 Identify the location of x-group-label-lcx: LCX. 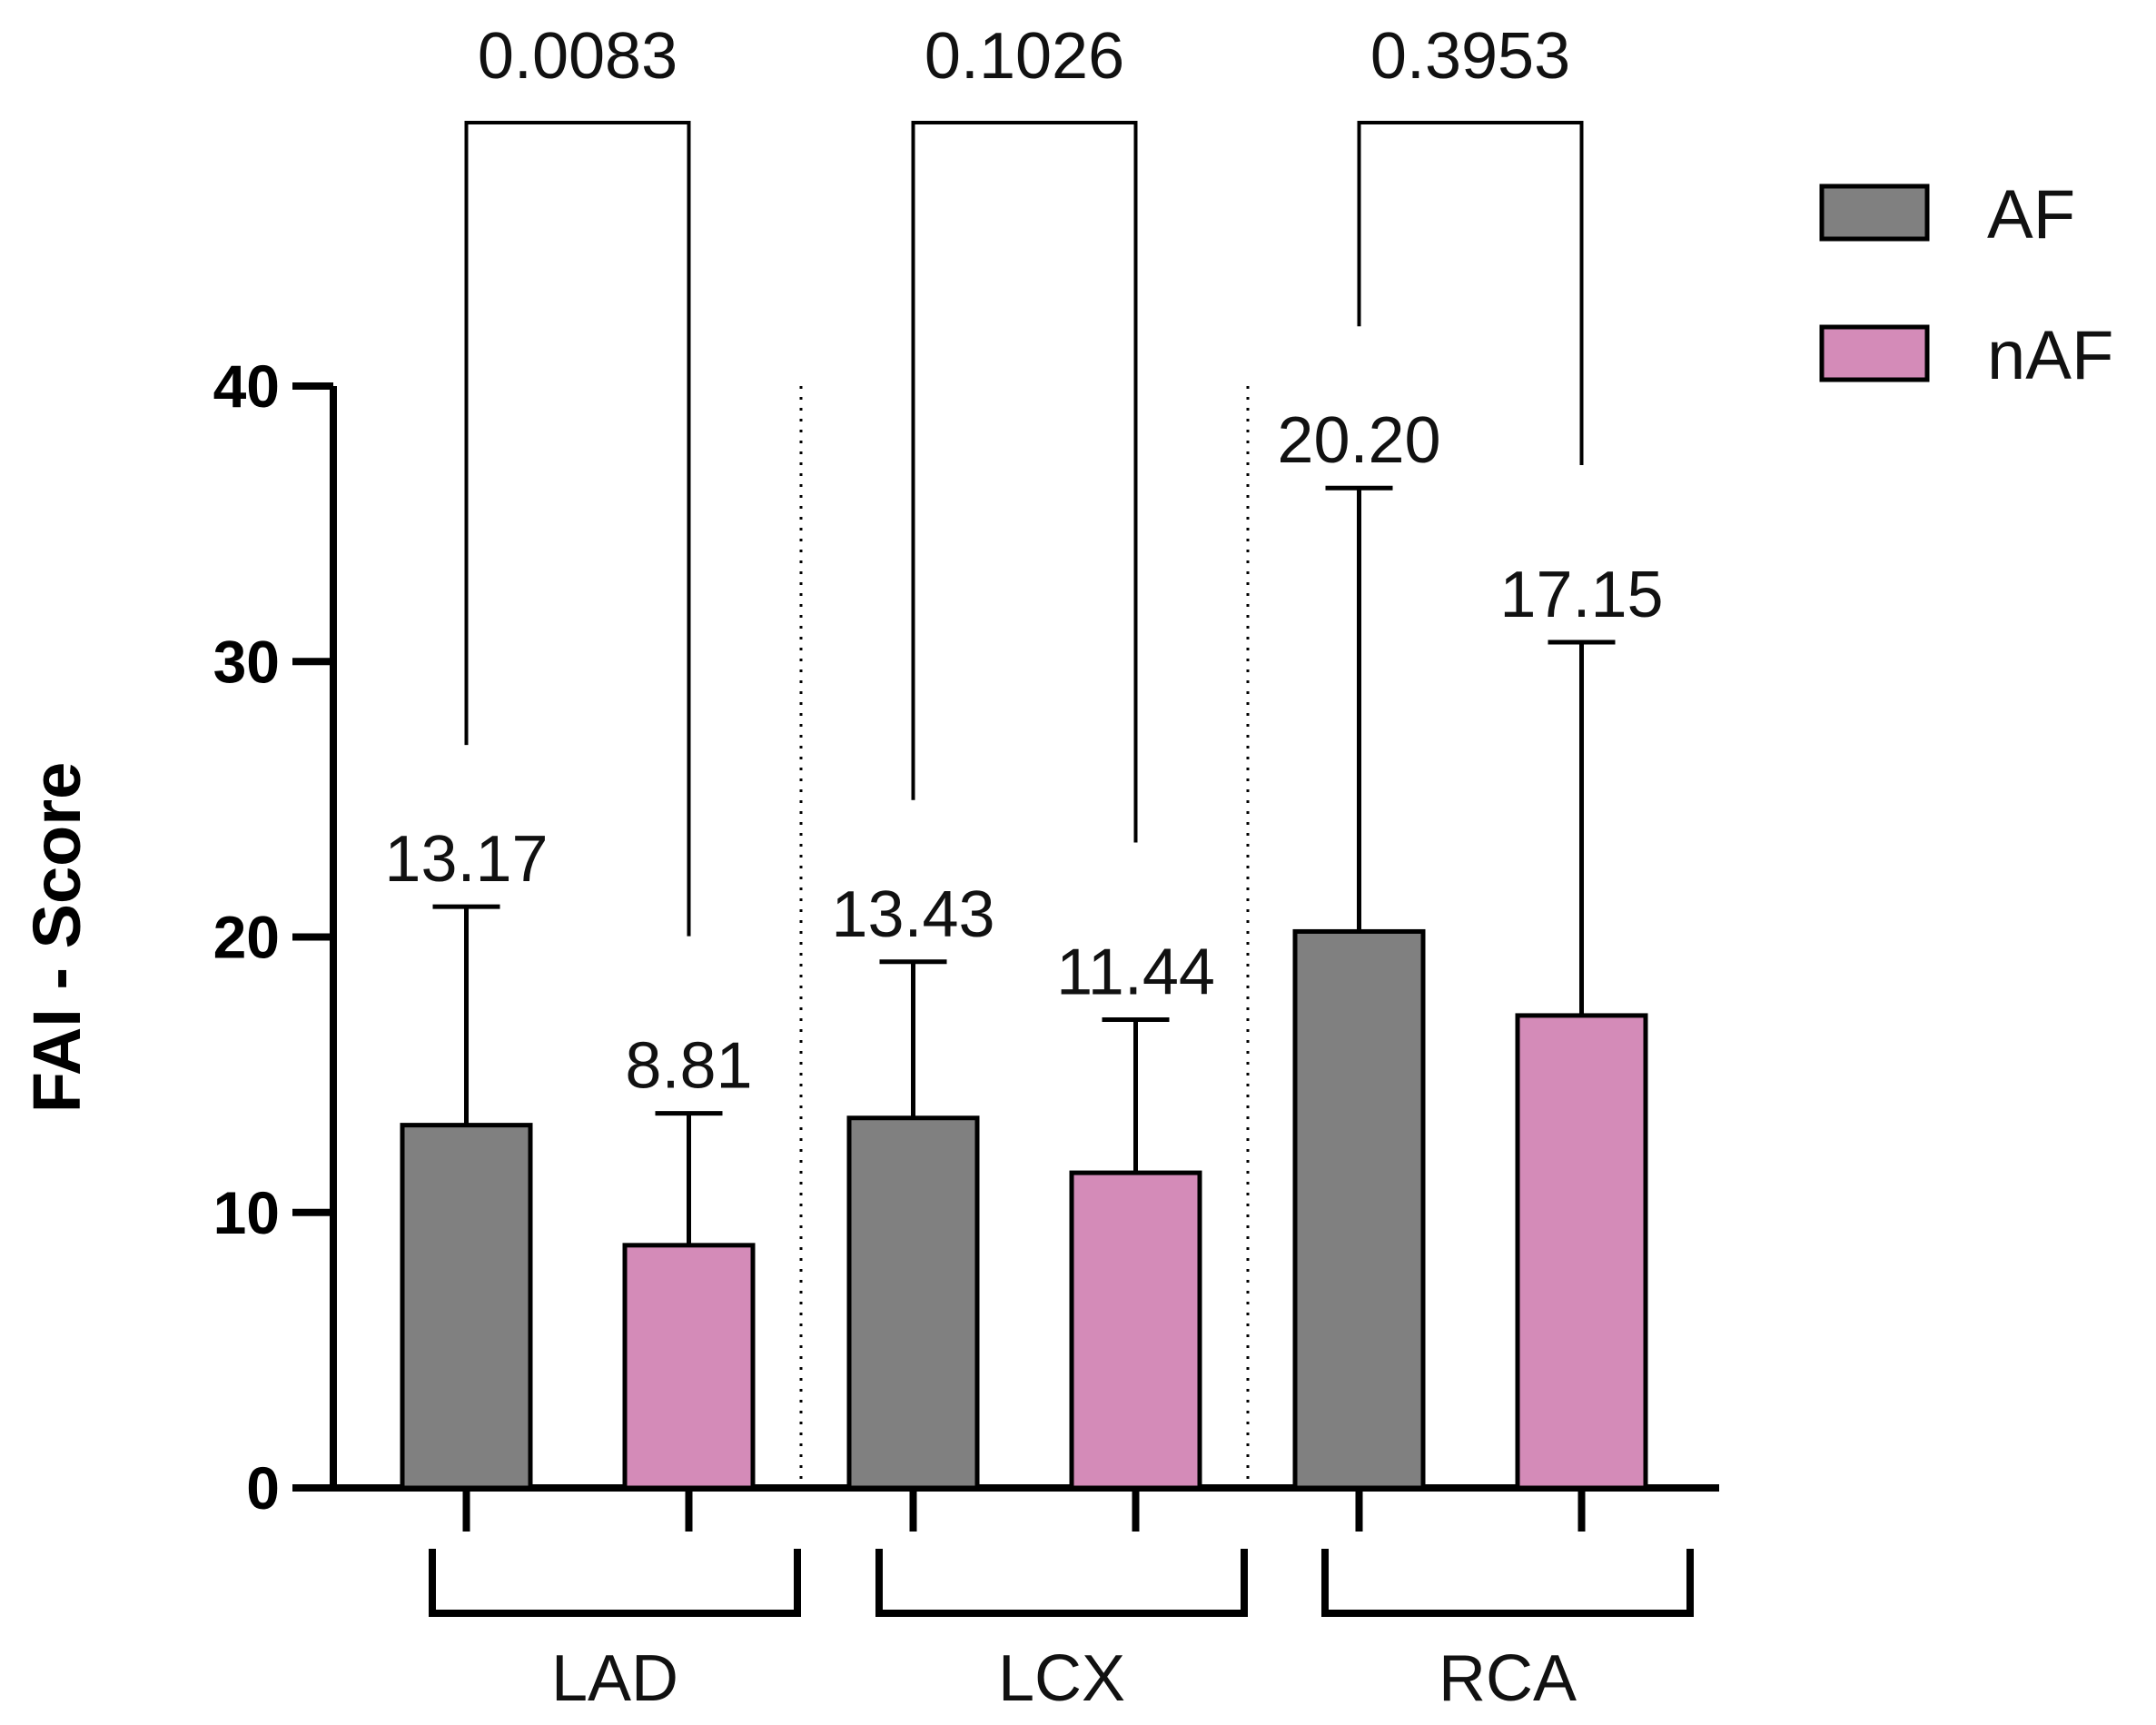
(1061, 1678).